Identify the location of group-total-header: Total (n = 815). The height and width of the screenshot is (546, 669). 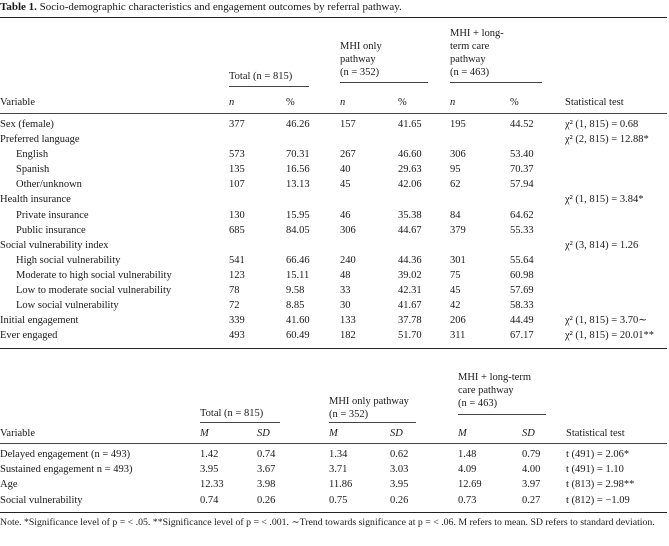
(261, 76).